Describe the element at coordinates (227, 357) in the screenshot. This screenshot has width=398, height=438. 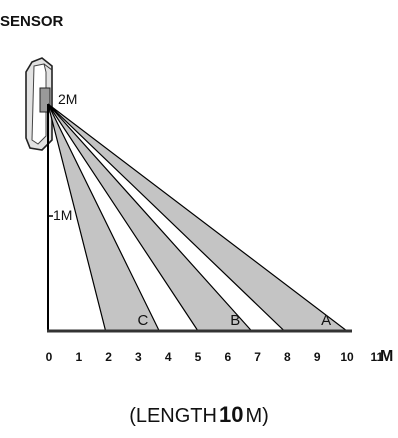
I see `distance-tick-6: 6` at that location.